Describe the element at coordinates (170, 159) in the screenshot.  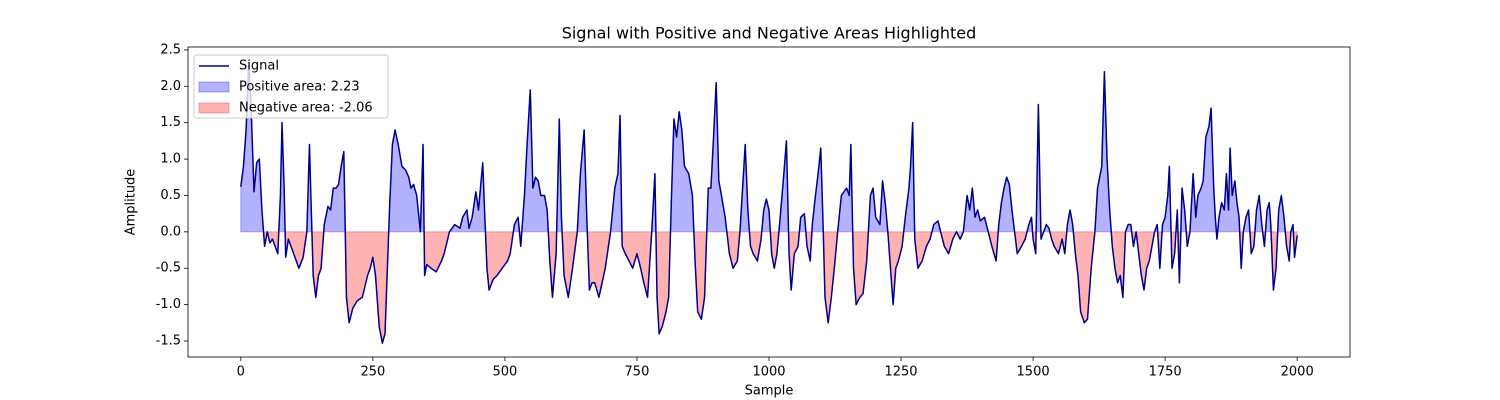
I see `y-tick-label: 1.0` at that location.